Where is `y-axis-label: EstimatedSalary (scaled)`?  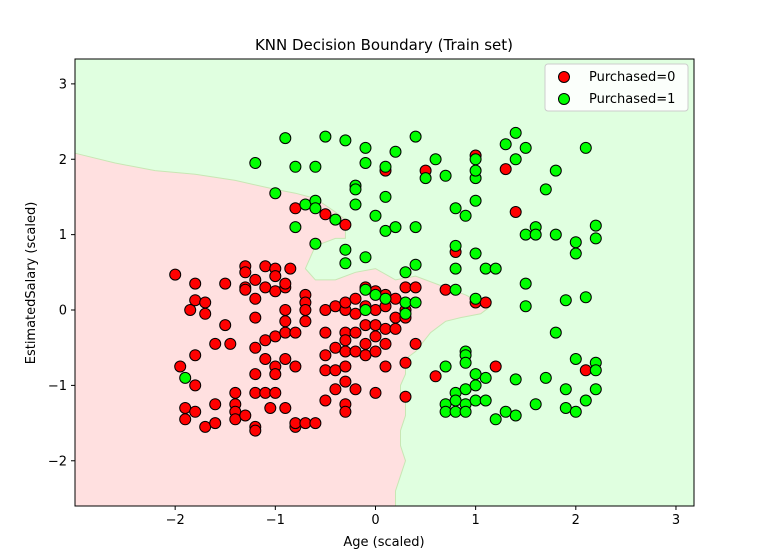
y-axis-label: EstimatedSalary (scaled) is located at coordinates (31, 283).